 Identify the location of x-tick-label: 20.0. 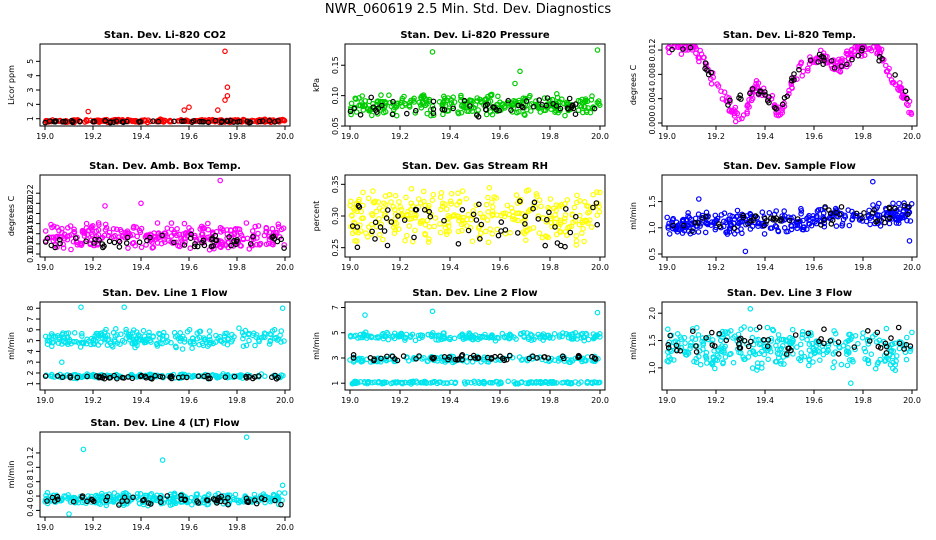
(600, 136).